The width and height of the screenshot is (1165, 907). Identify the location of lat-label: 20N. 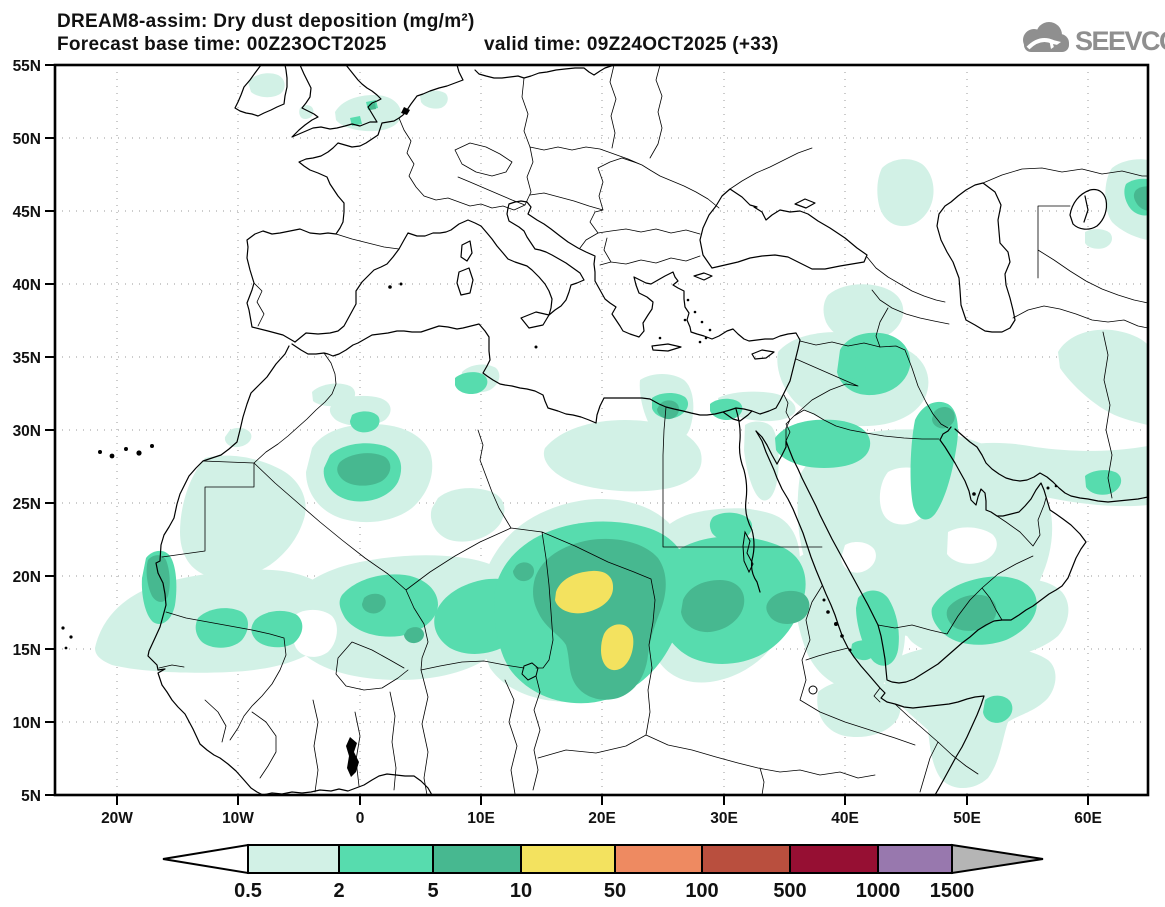
(27, 577).